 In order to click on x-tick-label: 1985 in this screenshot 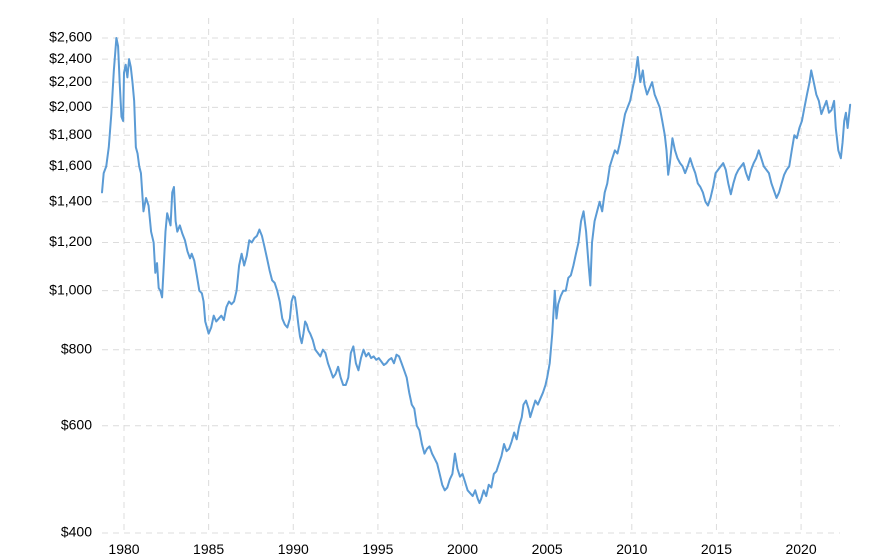, I will do `click(208, 549)`.